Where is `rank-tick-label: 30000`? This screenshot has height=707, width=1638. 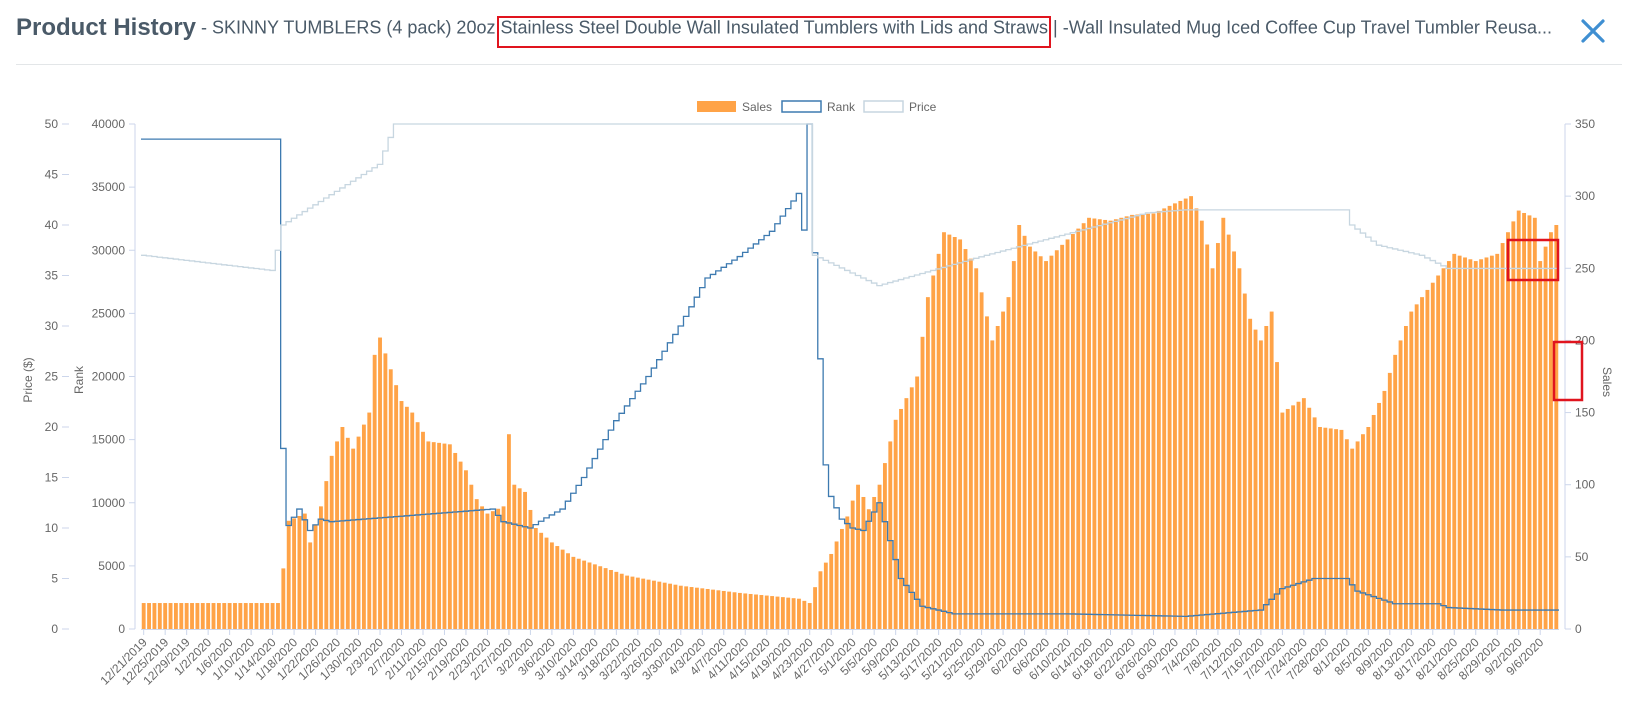 rank-tick-label: 30000 is located at coordinates (109, 250).